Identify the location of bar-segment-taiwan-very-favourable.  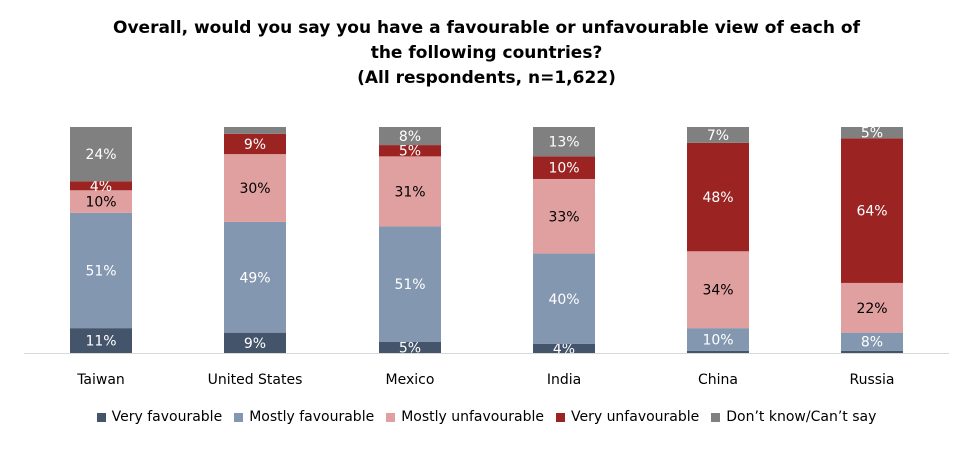
(101, 340).